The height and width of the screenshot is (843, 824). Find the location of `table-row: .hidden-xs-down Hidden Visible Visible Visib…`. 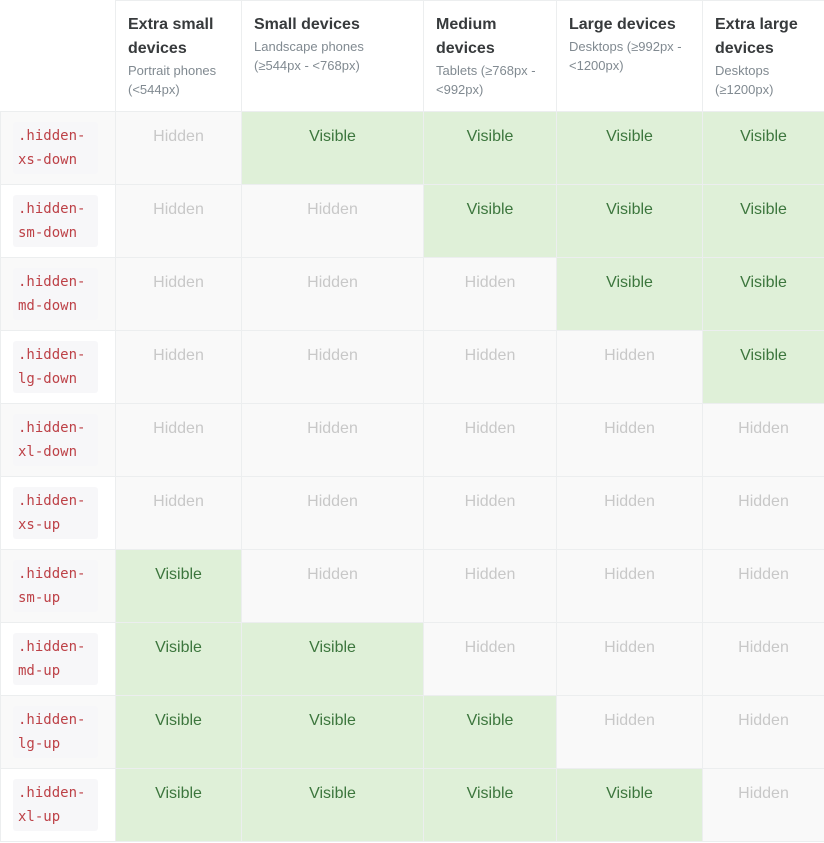

table-row: .hidden-xs-down Hidden Visible Visible Visib… is located at coordinates (412, 148).